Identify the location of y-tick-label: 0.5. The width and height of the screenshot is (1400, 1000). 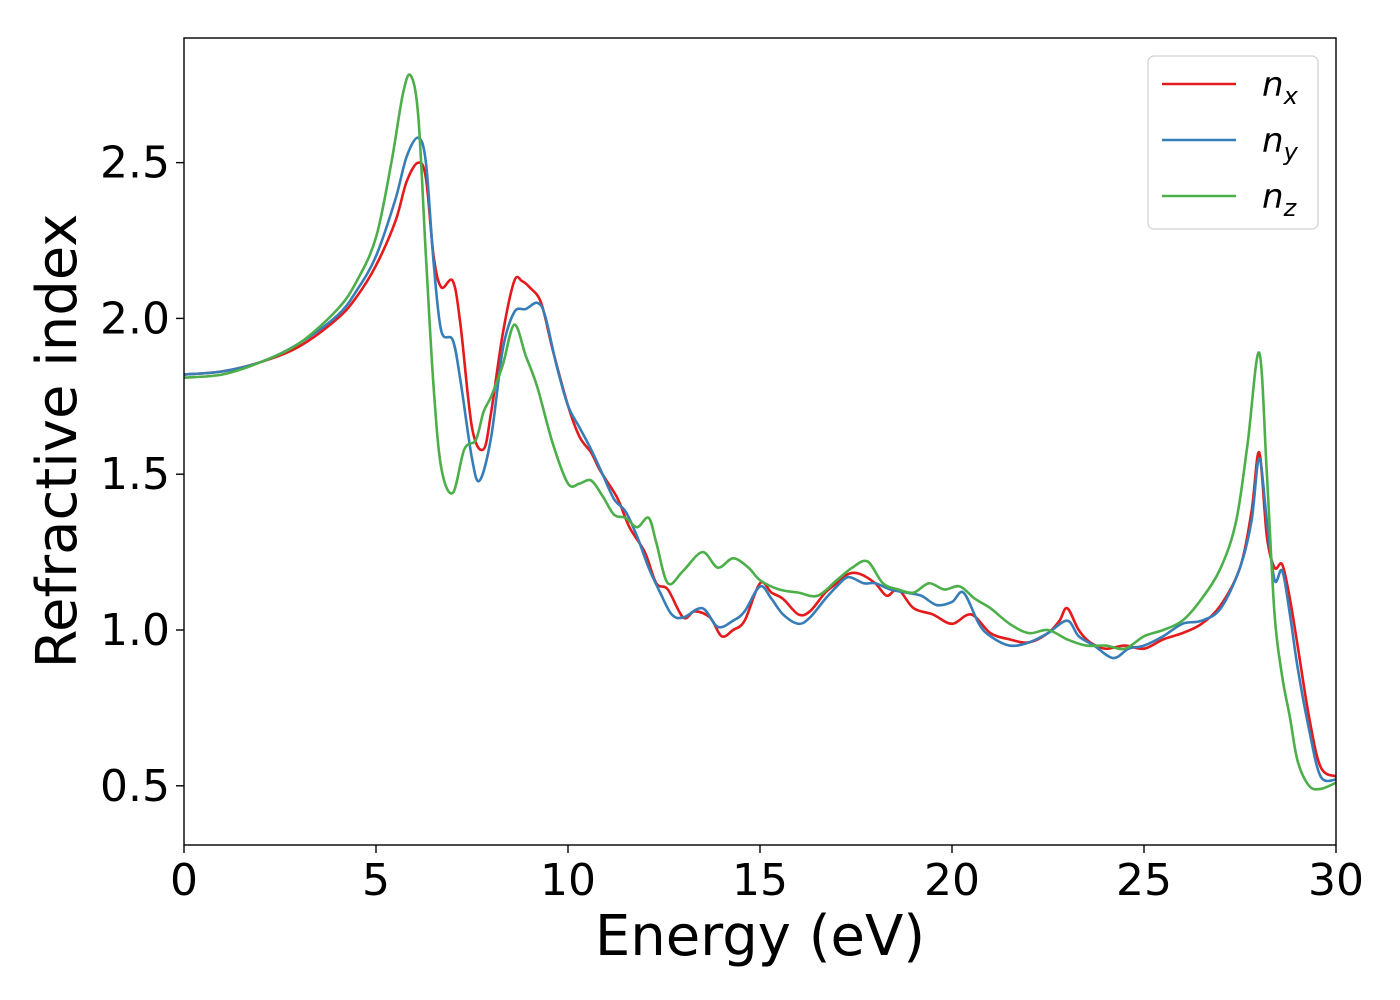
(135, 786).